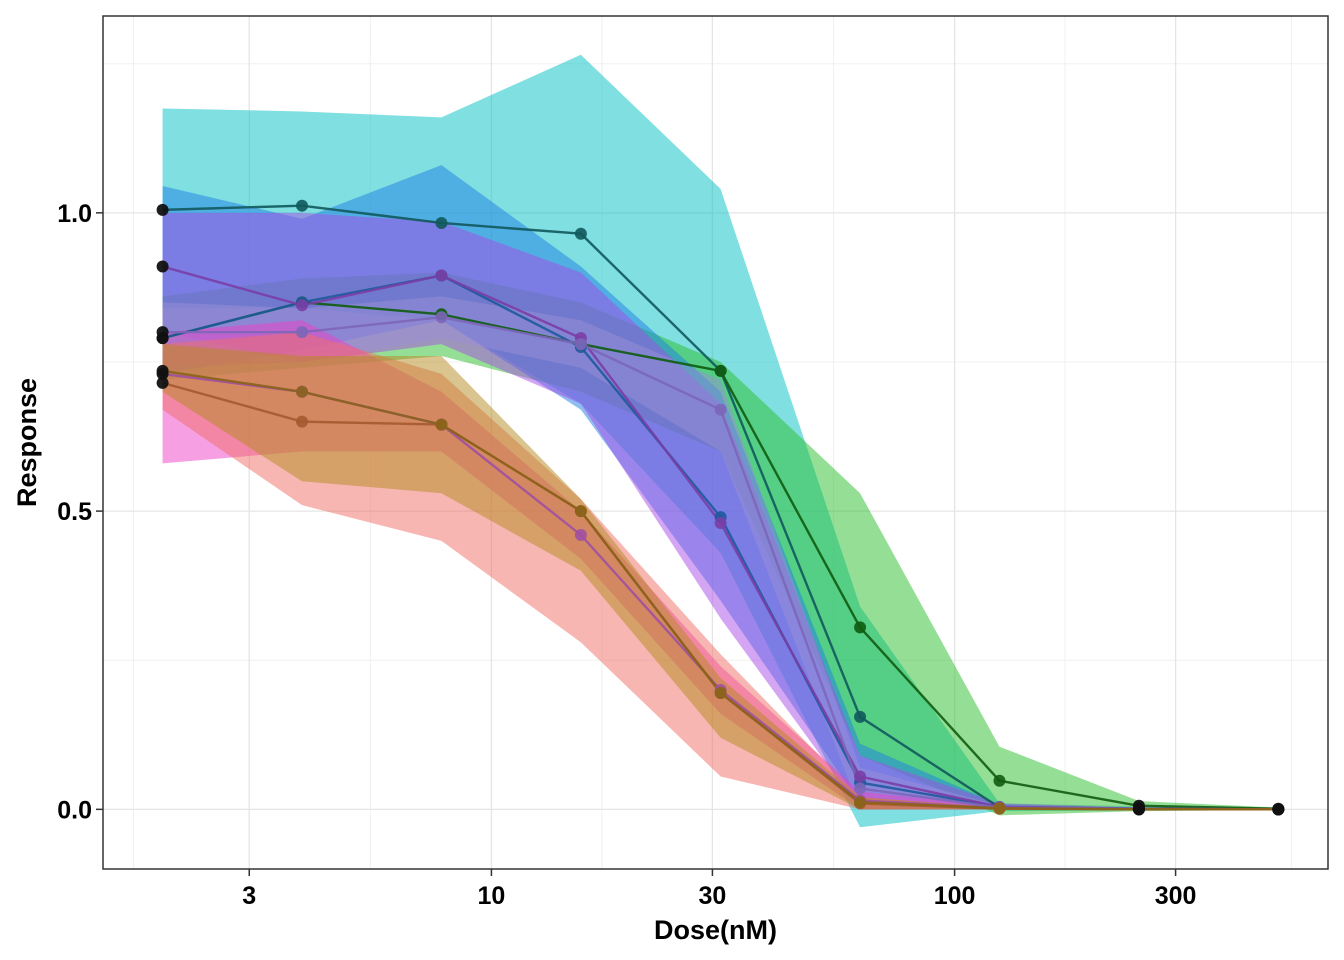  Describe the element at coordinates (74, 214) in the screenshot. I see `y-tick-label: 1.0` at that location.